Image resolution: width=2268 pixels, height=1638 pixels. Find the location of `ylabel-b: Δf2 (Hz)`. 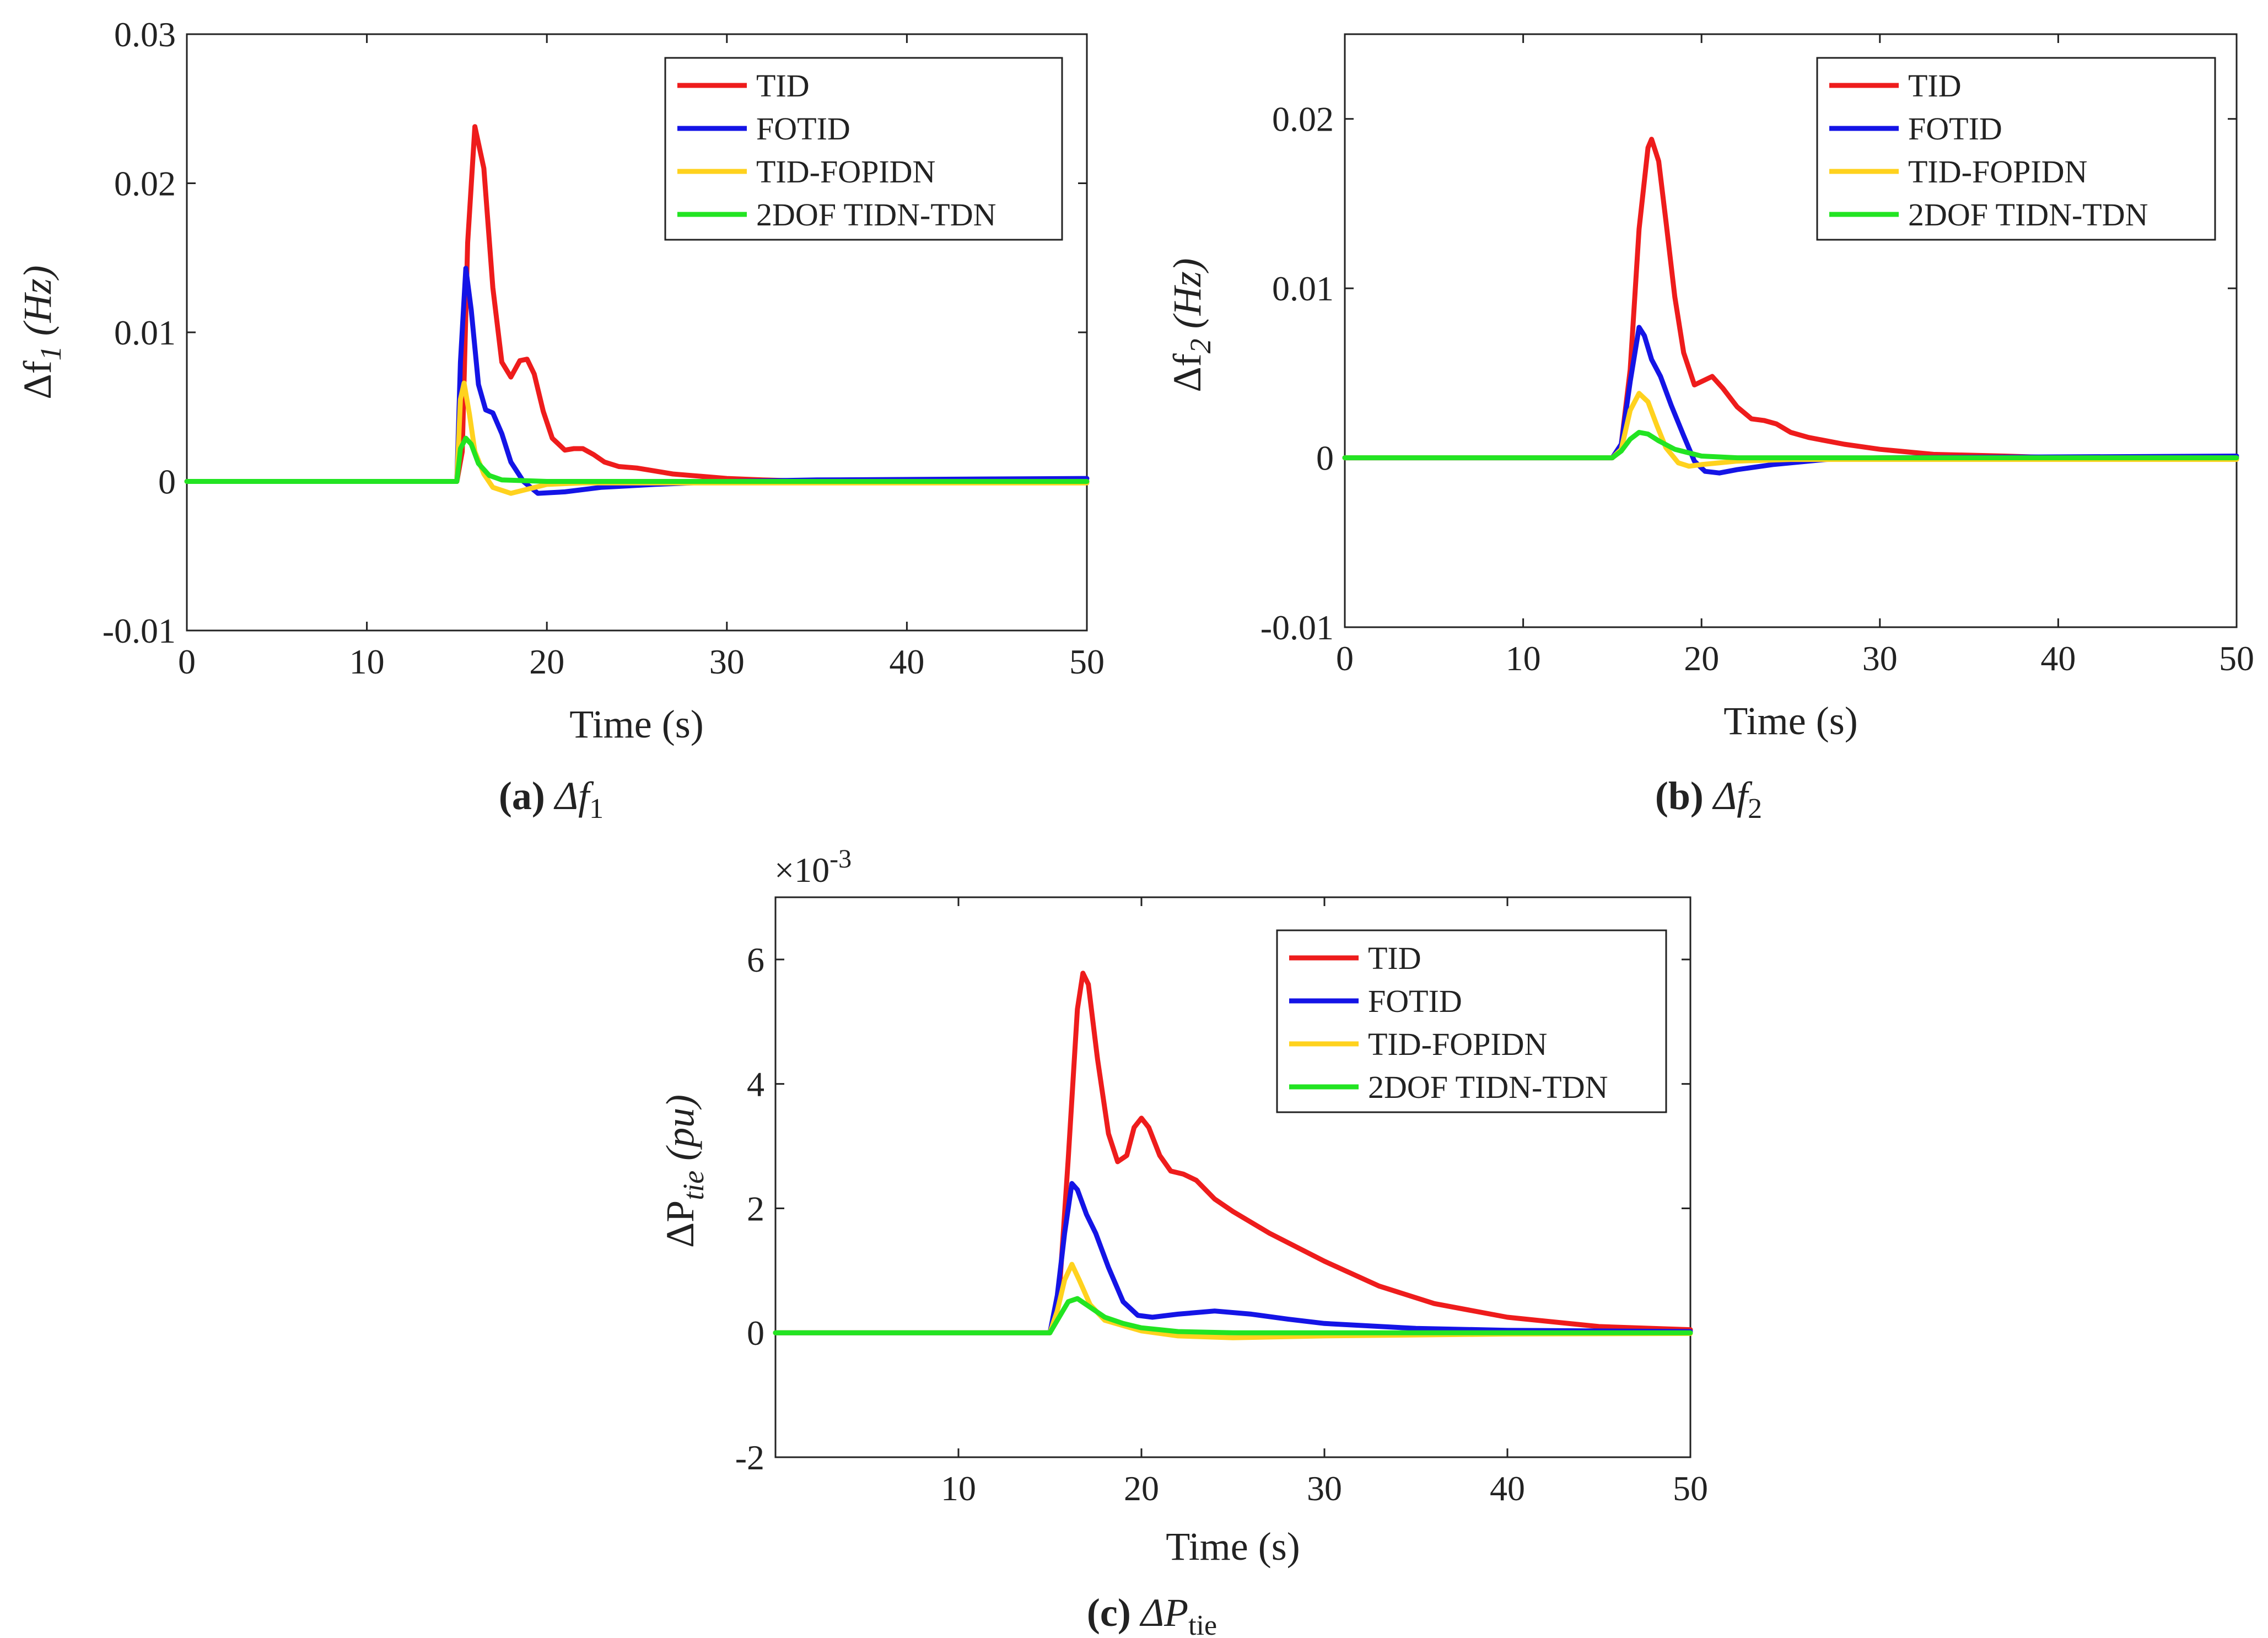

ylabel-b: Δf2 (Hz) is located at coordinates (1191, 325).